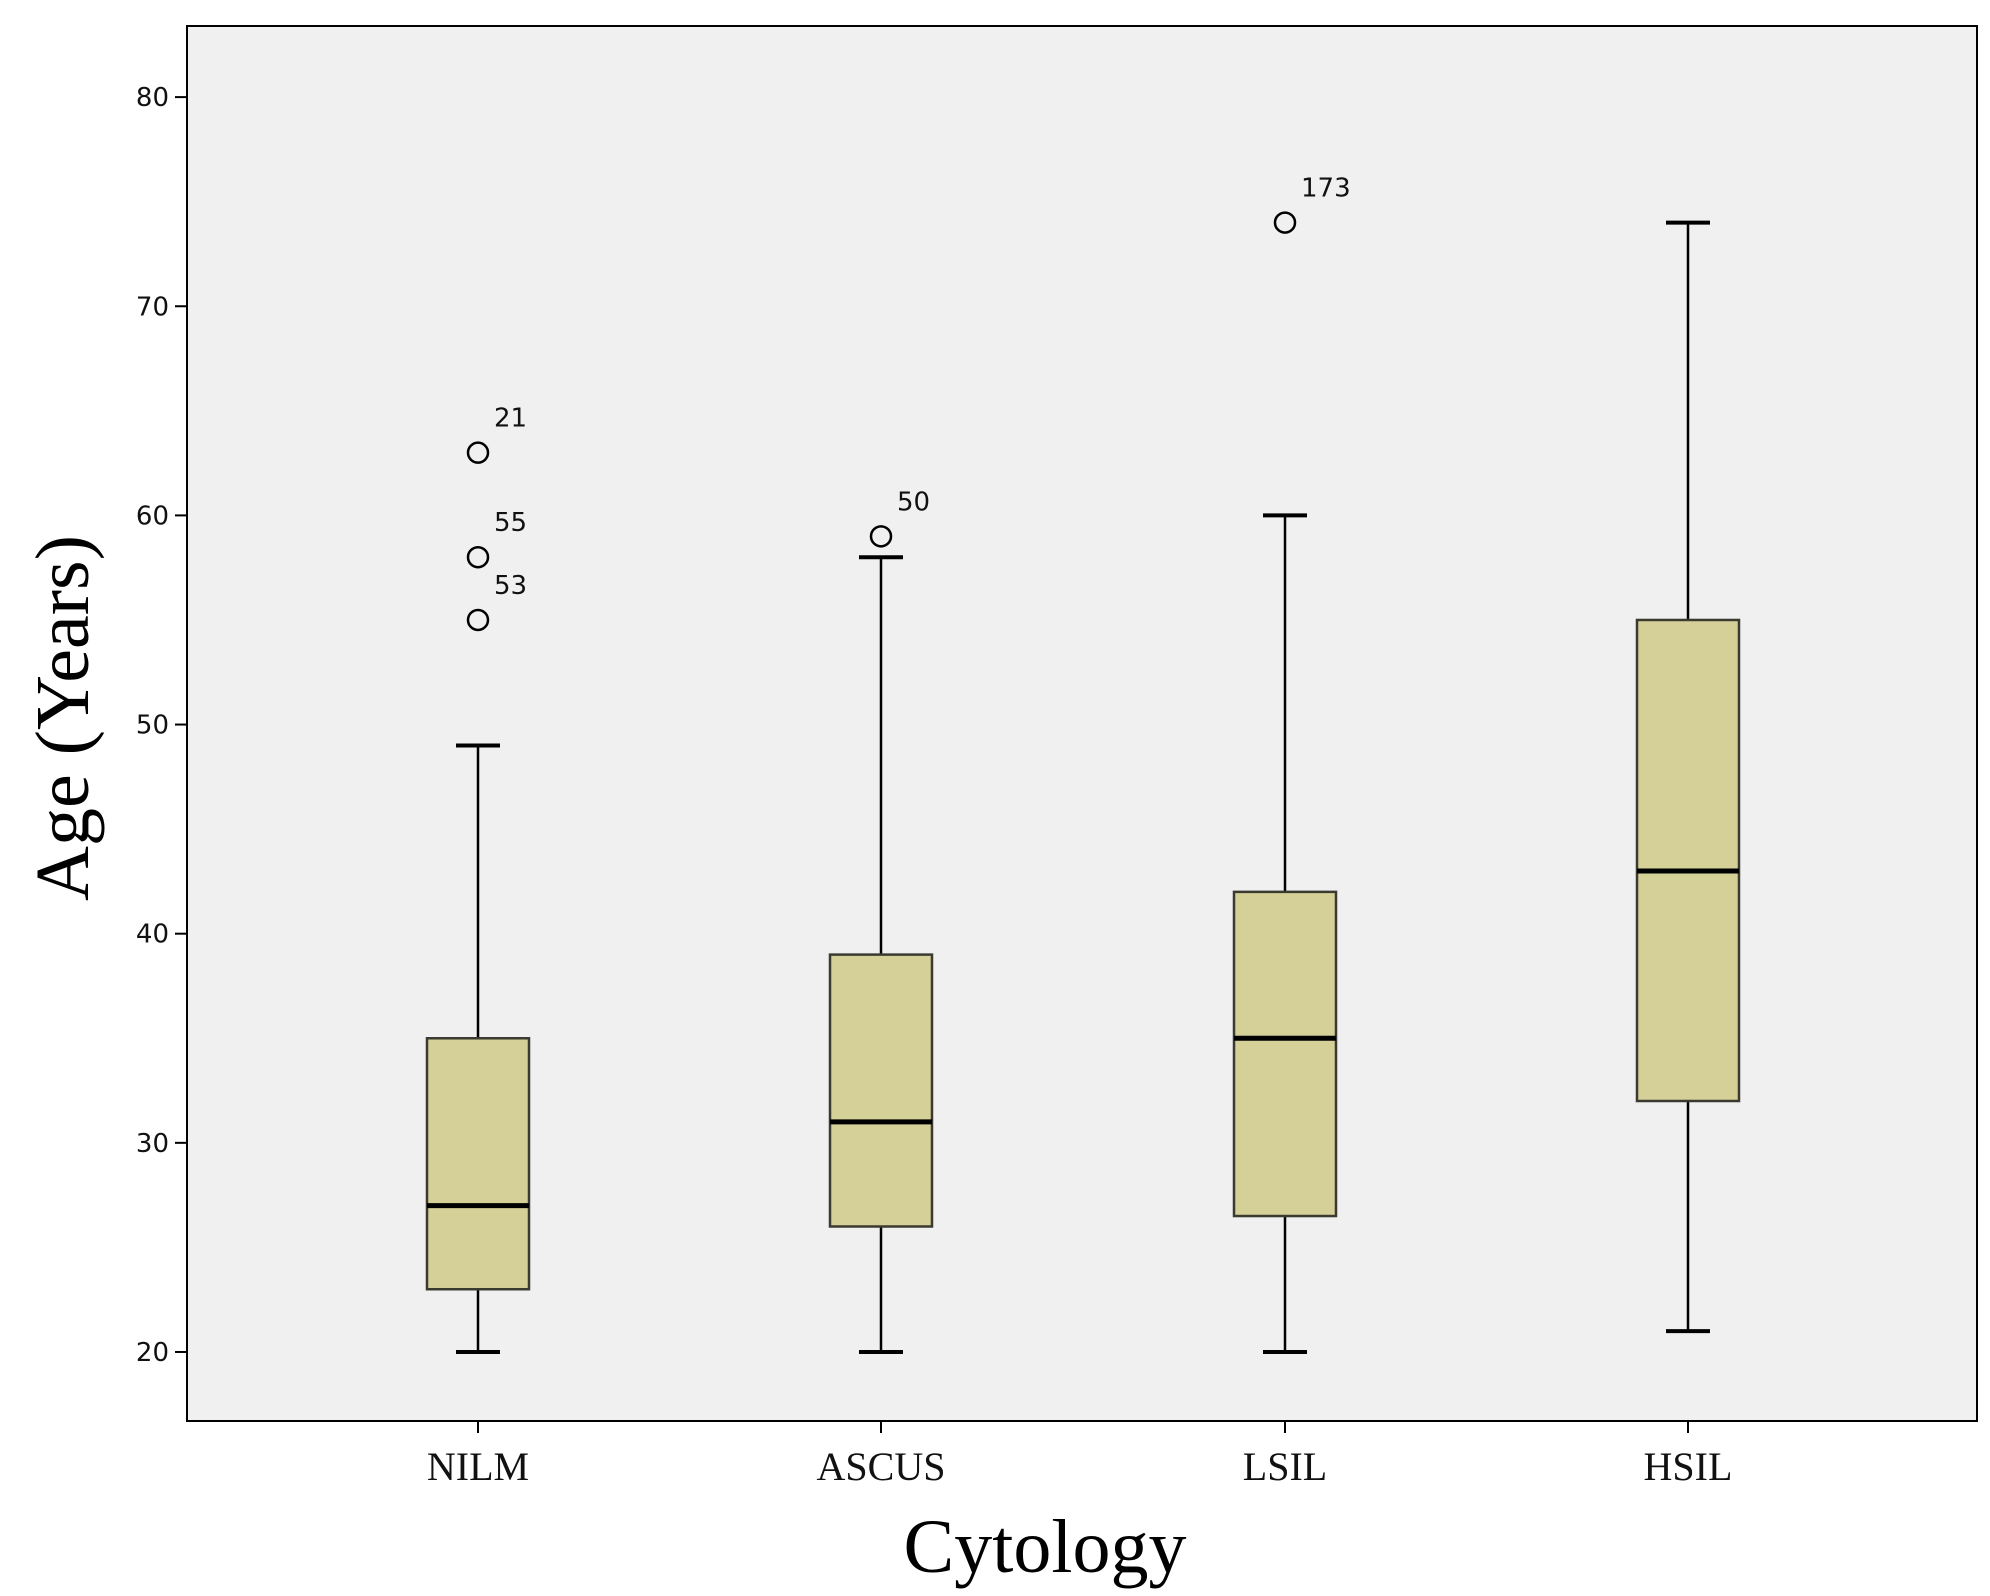 The height and width of the screenshot is (1596, 1990). I want to click on box-group-hsil, so click(1688, 777).